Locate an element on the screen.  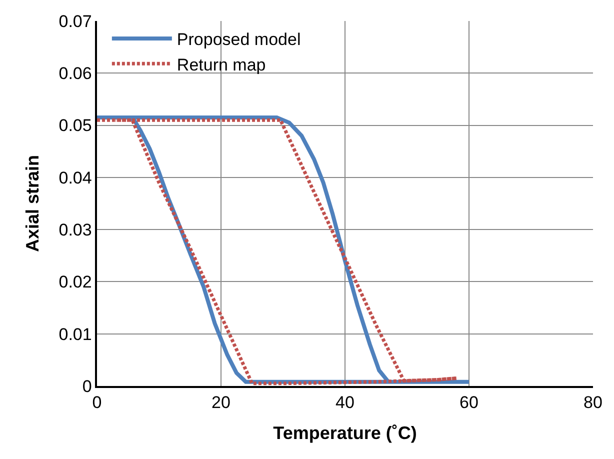
y-tick-label: 0.07 is located at coordinates (75, 21).